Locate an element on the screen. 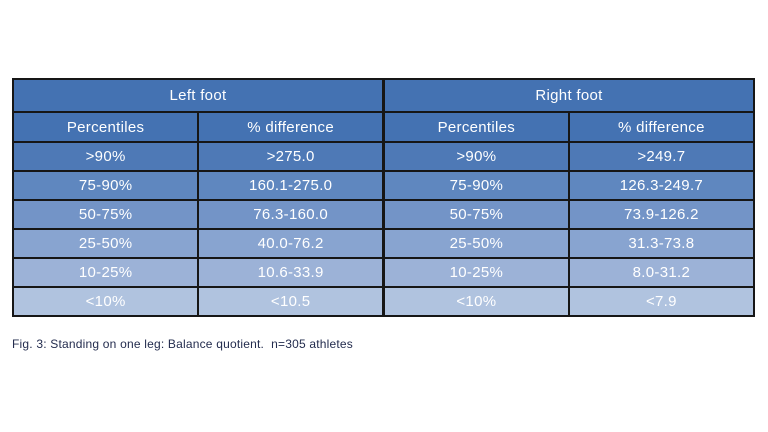 The height and width of the screenshot is (432, 768). table-row: <10% <10.5 <10% <7.9 is located at coordinates (383, 301).